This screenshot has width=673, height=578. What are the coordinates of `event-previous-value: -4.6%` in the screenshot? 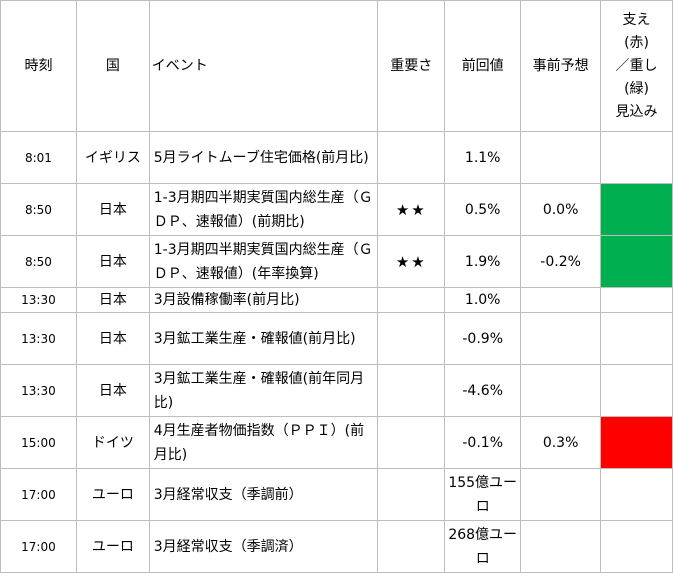 It's located at (483, 390).